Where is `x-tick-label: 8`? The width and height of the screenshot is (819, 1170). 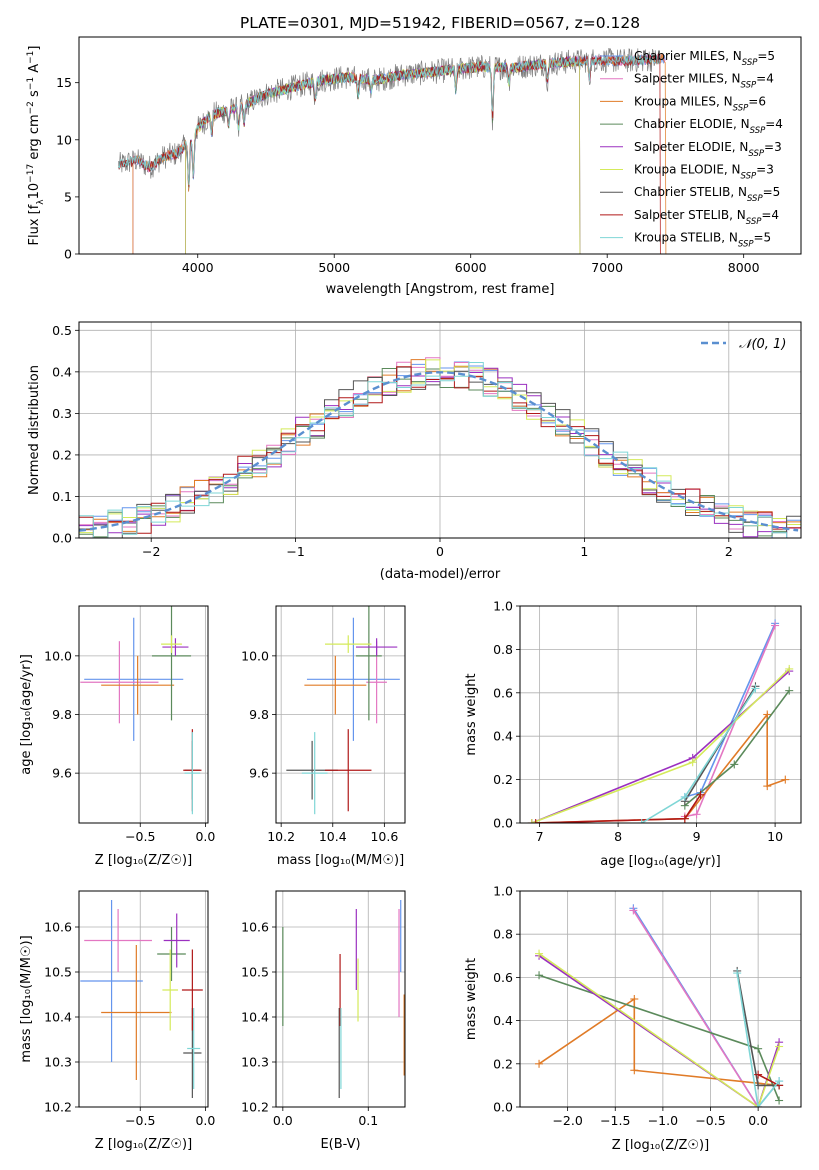
x-tick-label: 8 is located at coordinates (618, 836).